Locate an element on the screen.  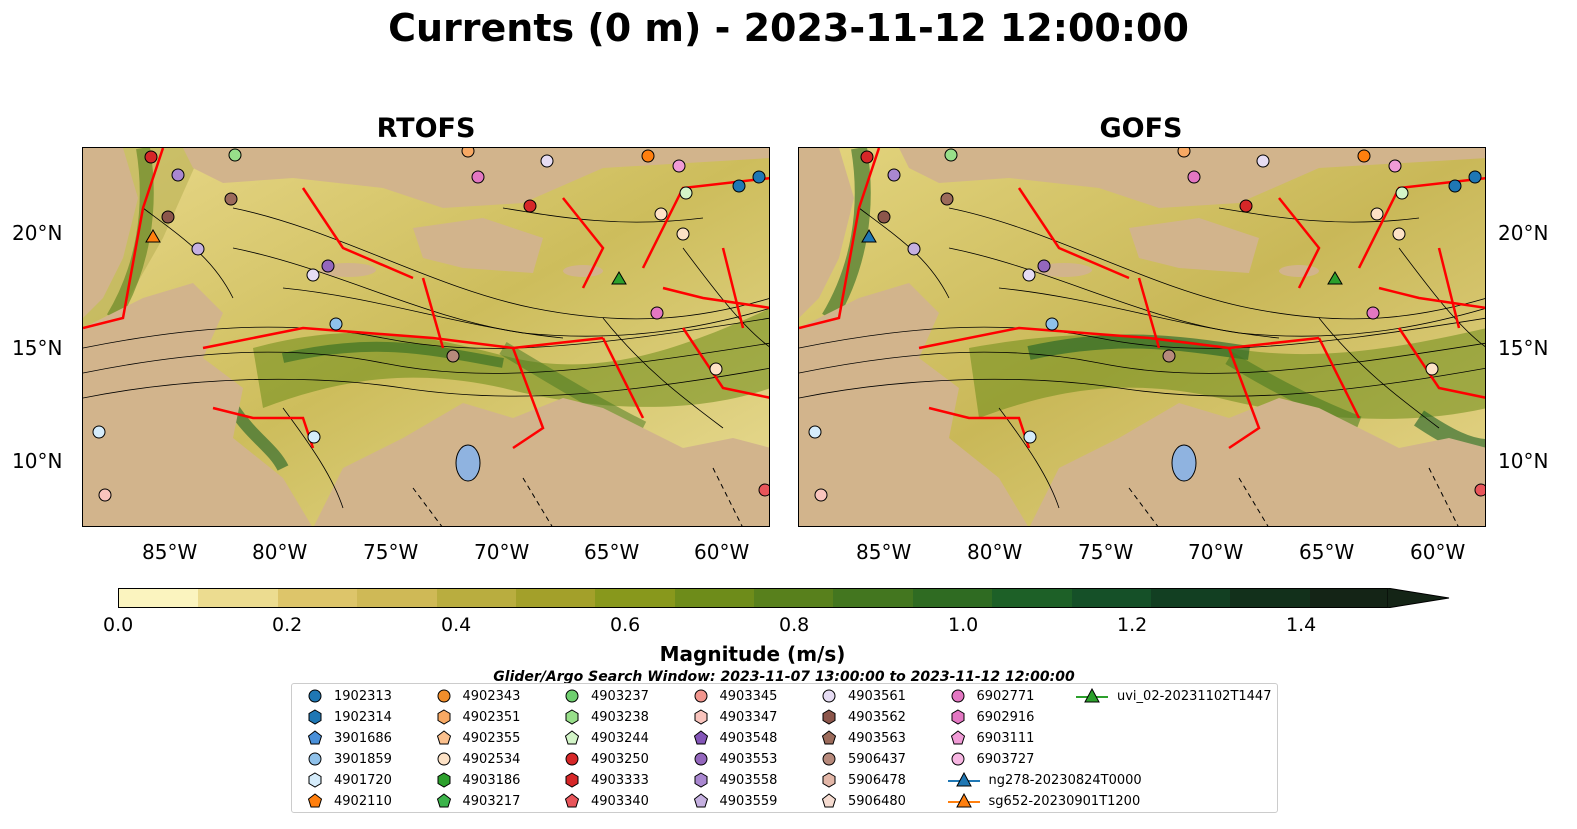
lon-label-left-70w: 70°W is located at coordinates (502, 552).